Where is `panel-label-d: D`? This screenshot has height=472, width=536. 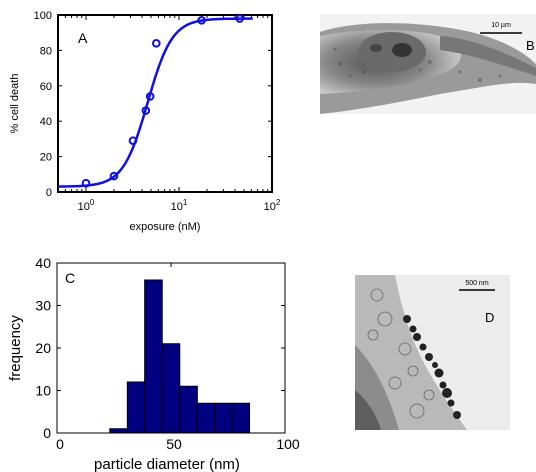
panel-label-d: D is located at coordinates (489, 317).